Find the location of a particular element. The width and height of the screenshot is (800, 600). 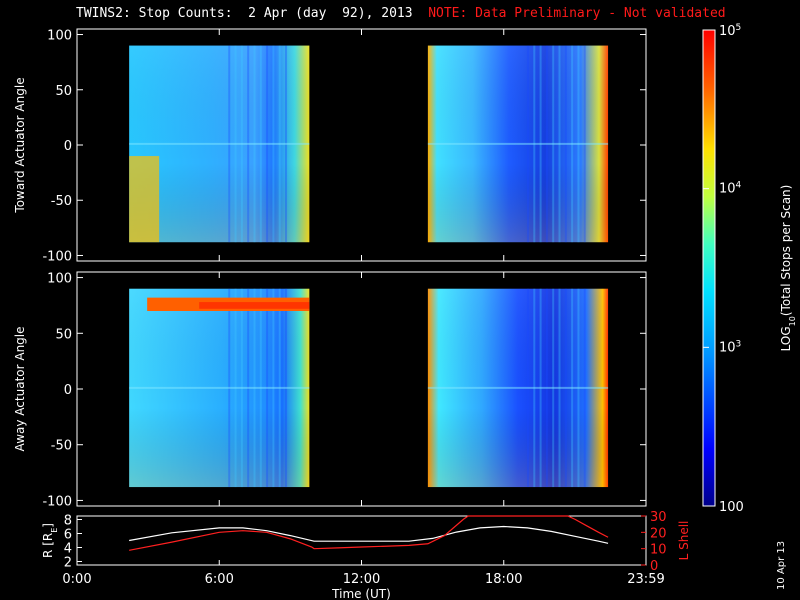

orbit-left-ylabel-close: ] is located at coordinates (48, 525).